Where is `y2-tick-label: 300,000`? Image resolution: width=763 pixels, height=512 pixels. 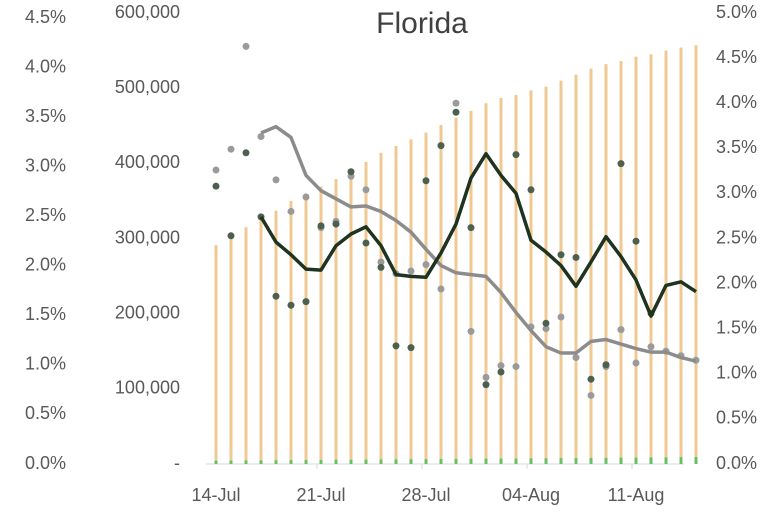
y2-tick-label: 300,000 is located at coordinates (147, 237).